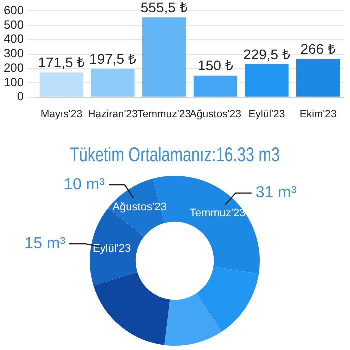 The width and height of the screenshot is (350, 350). Describe the element at coordinates (216, 114) in the screenshot. I see `x-tick-label: Ağustos'23` at that location.